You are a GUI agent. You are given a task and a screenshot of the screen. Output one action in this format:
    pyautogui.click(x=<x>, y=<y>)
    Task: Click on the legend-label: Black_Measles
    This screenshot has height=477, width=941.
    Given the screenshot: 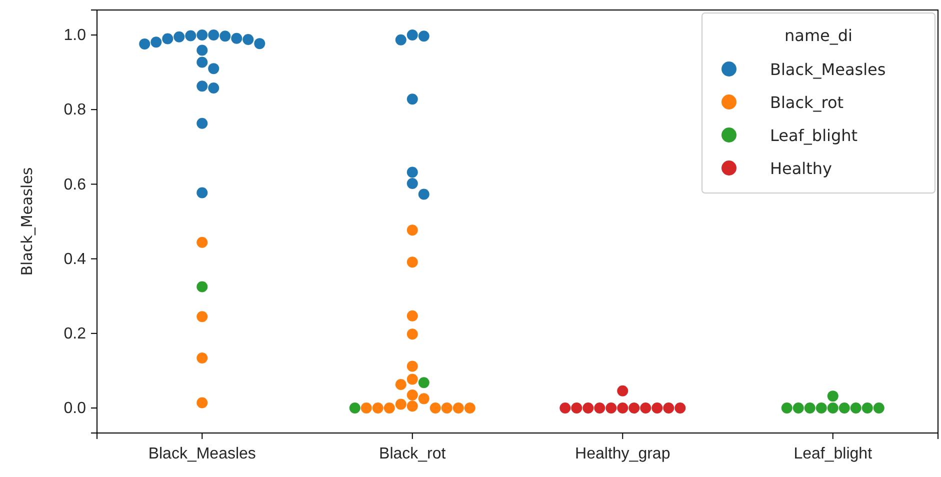 What is the action you would take?
    pyautogui.click(x=828, y=69)
    